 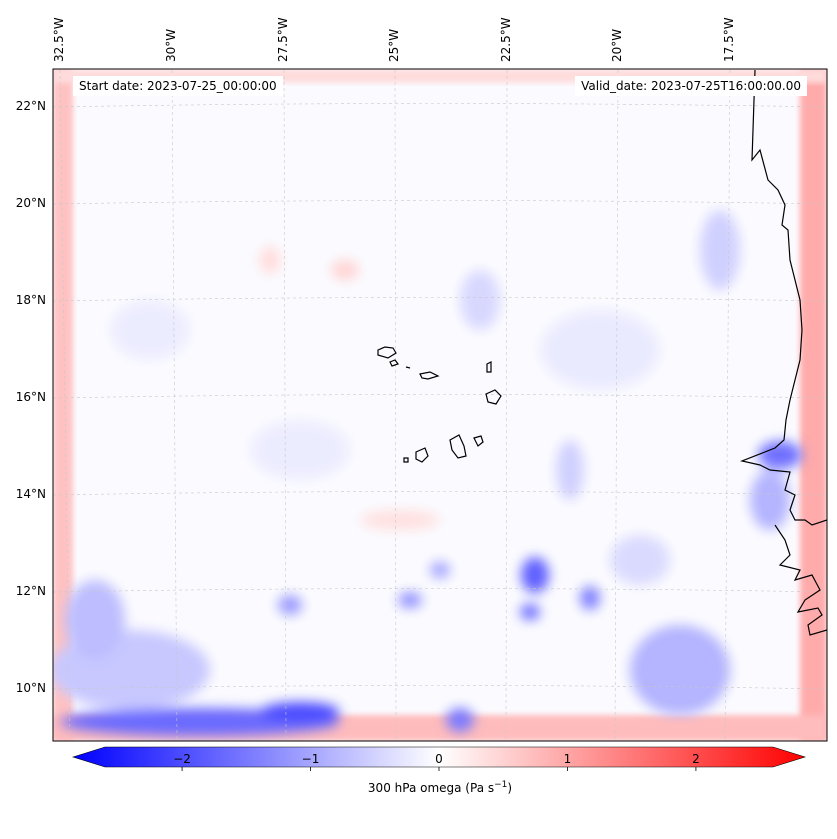 What do you see at coordinates (493, 397) in the screenshot?
I see `boa-vista-island` at bounding box center [493, 397].